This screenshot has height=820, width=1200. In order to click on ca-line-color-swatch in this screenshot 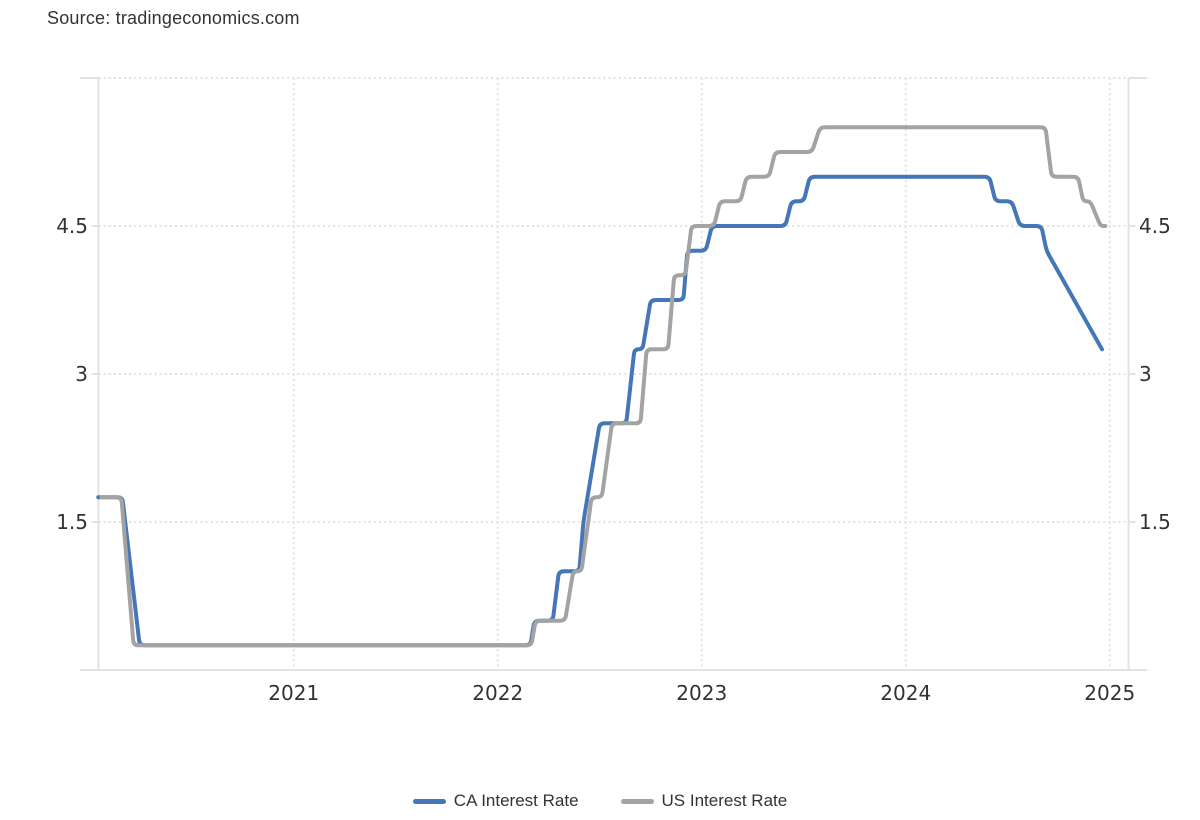, I will do `click(429, 801)`.